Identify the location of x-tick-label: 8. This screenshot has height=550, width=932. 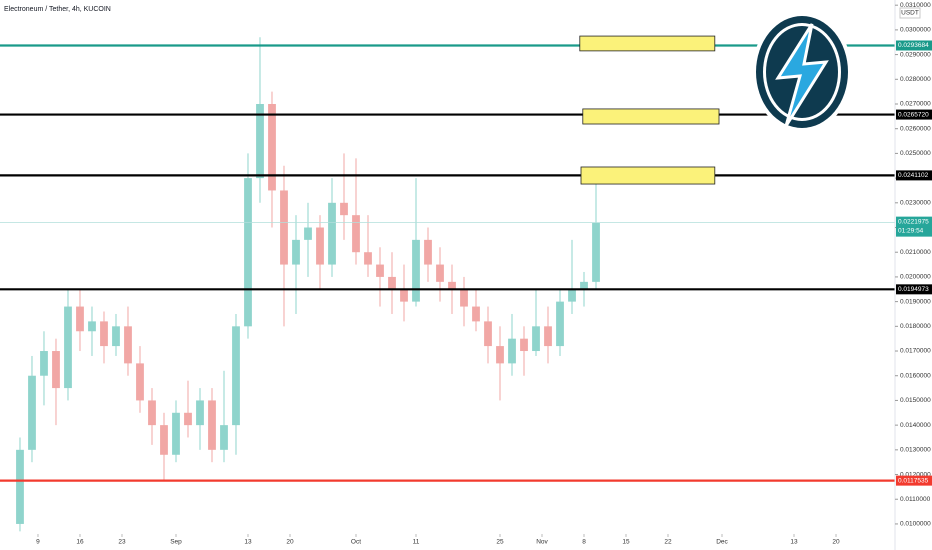
(584, 542).